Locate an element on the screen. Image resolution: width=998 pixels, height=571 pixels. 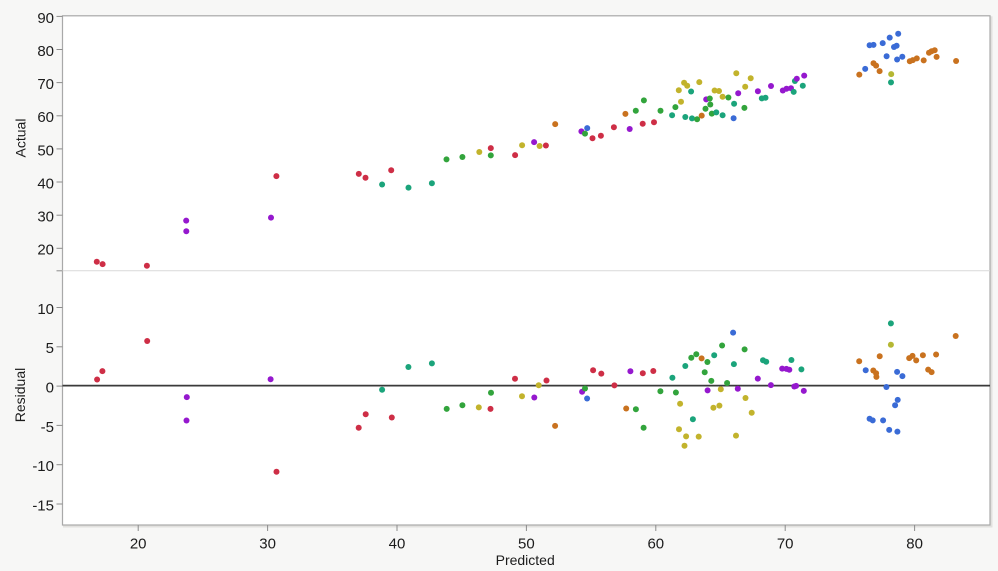
svg-text: Predicted is located at coordinates (525, 560).